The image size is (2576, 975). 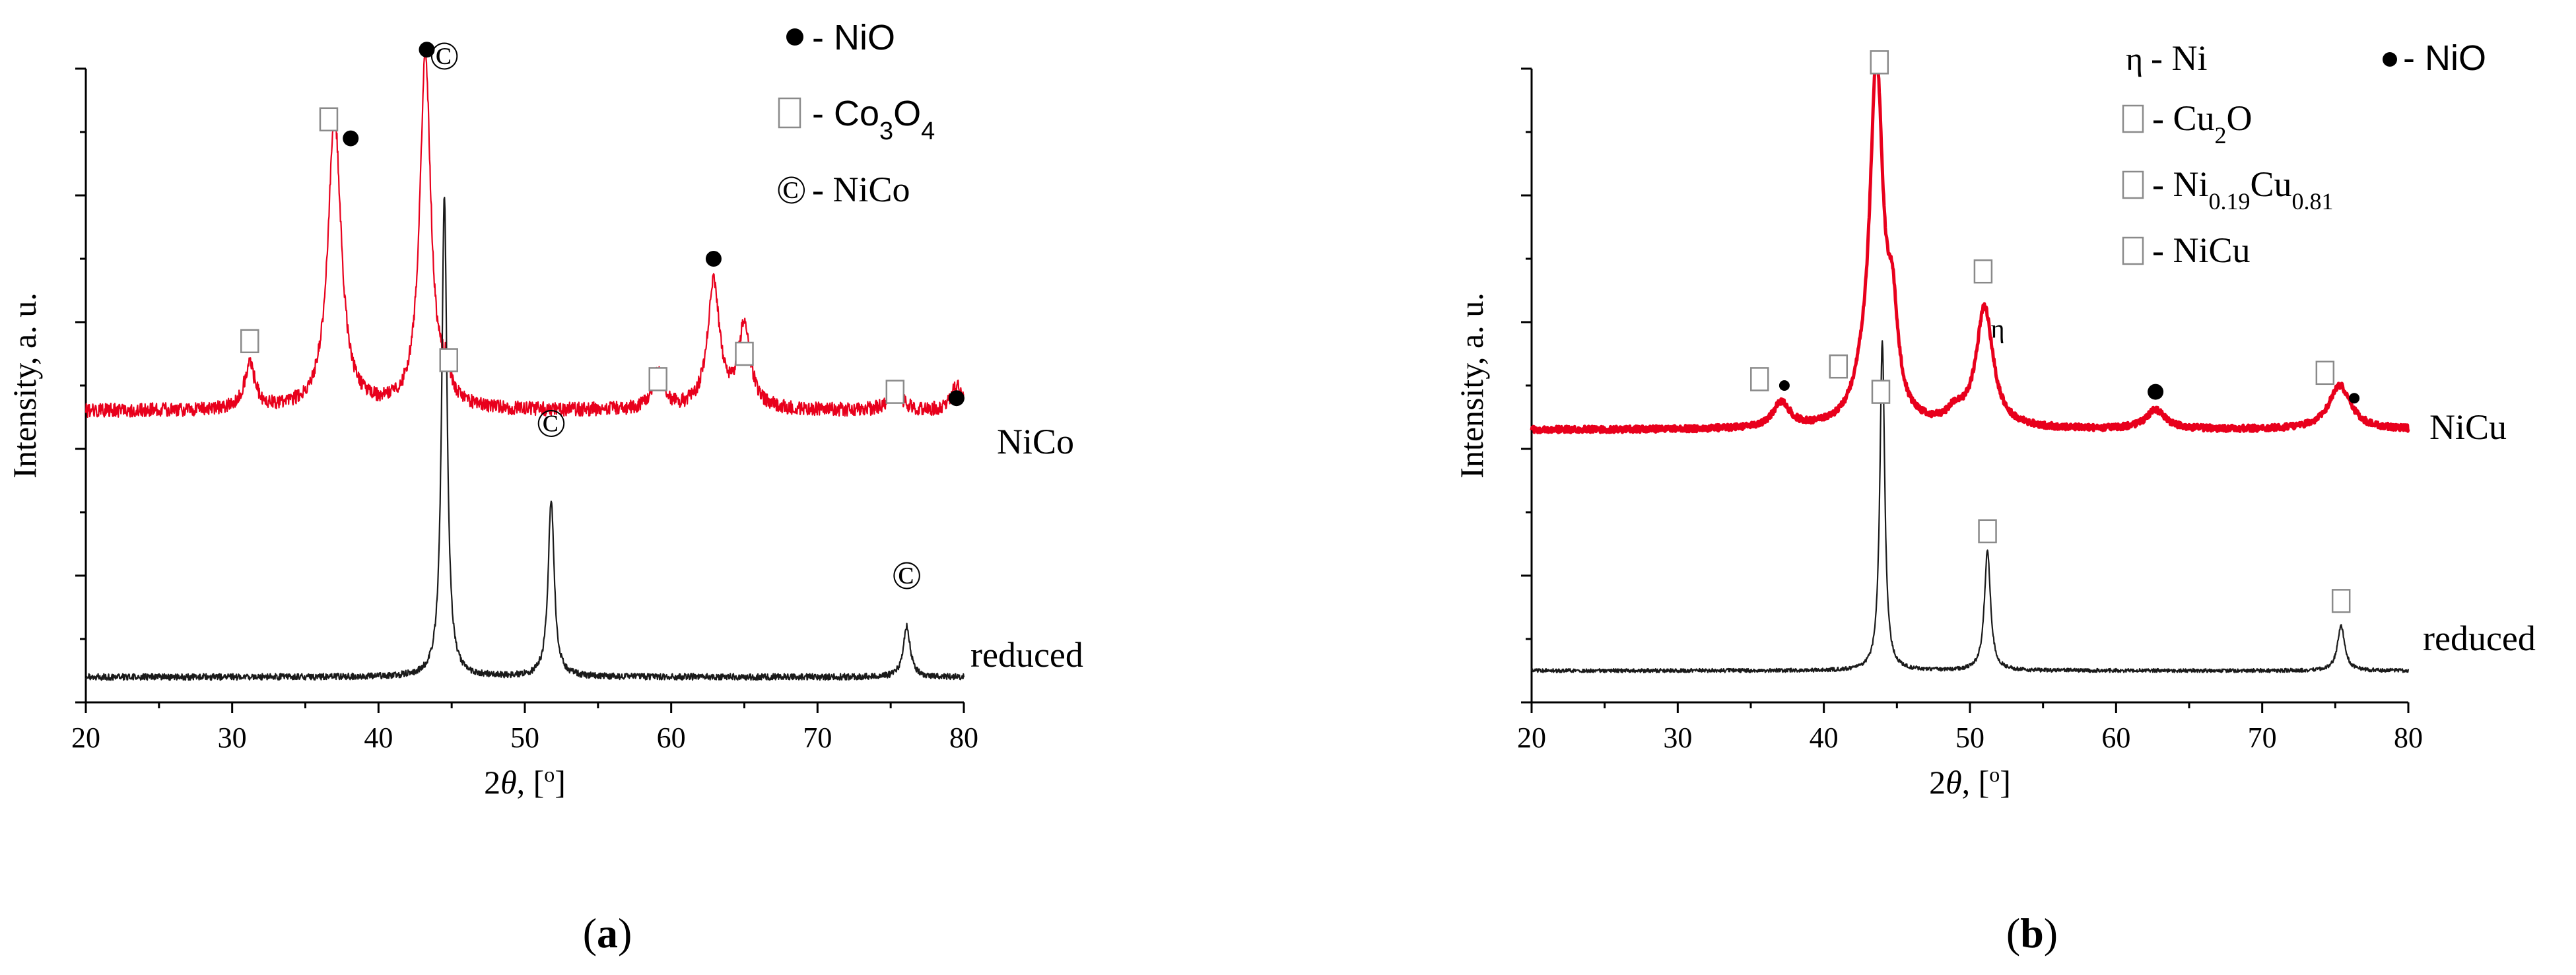 I want to click on legend-item: © - NiCo, so click(x=843, y=190).